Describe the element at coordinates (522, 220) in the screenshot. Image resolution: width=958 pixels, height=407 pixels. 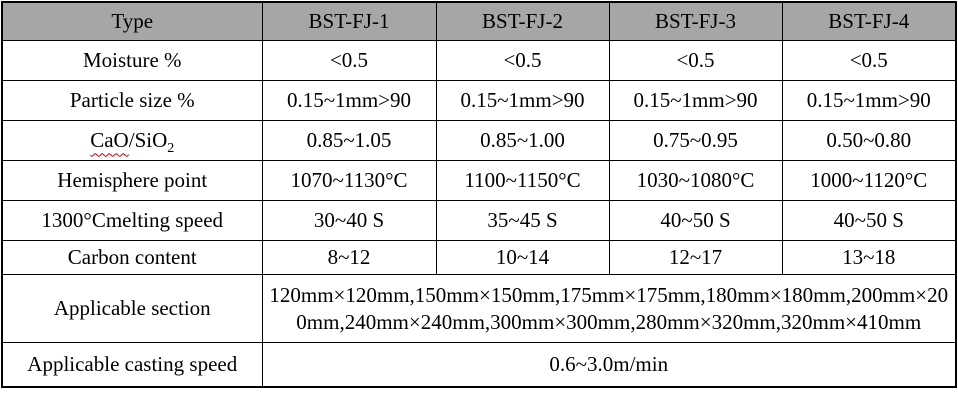
I see `cell-value: 35~45 S` at that location.